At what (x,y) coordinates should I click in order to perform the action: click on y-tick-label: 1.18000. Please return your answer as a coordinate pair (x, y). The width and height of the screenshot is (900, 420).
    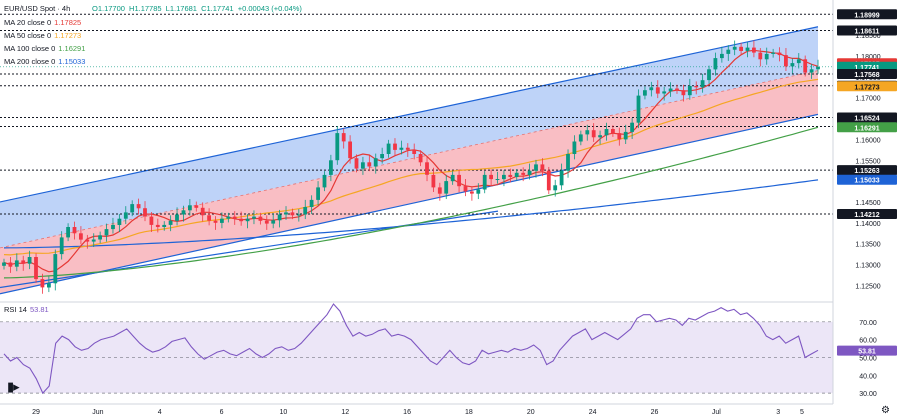
    Looking at the image, I should click on (867, 57).